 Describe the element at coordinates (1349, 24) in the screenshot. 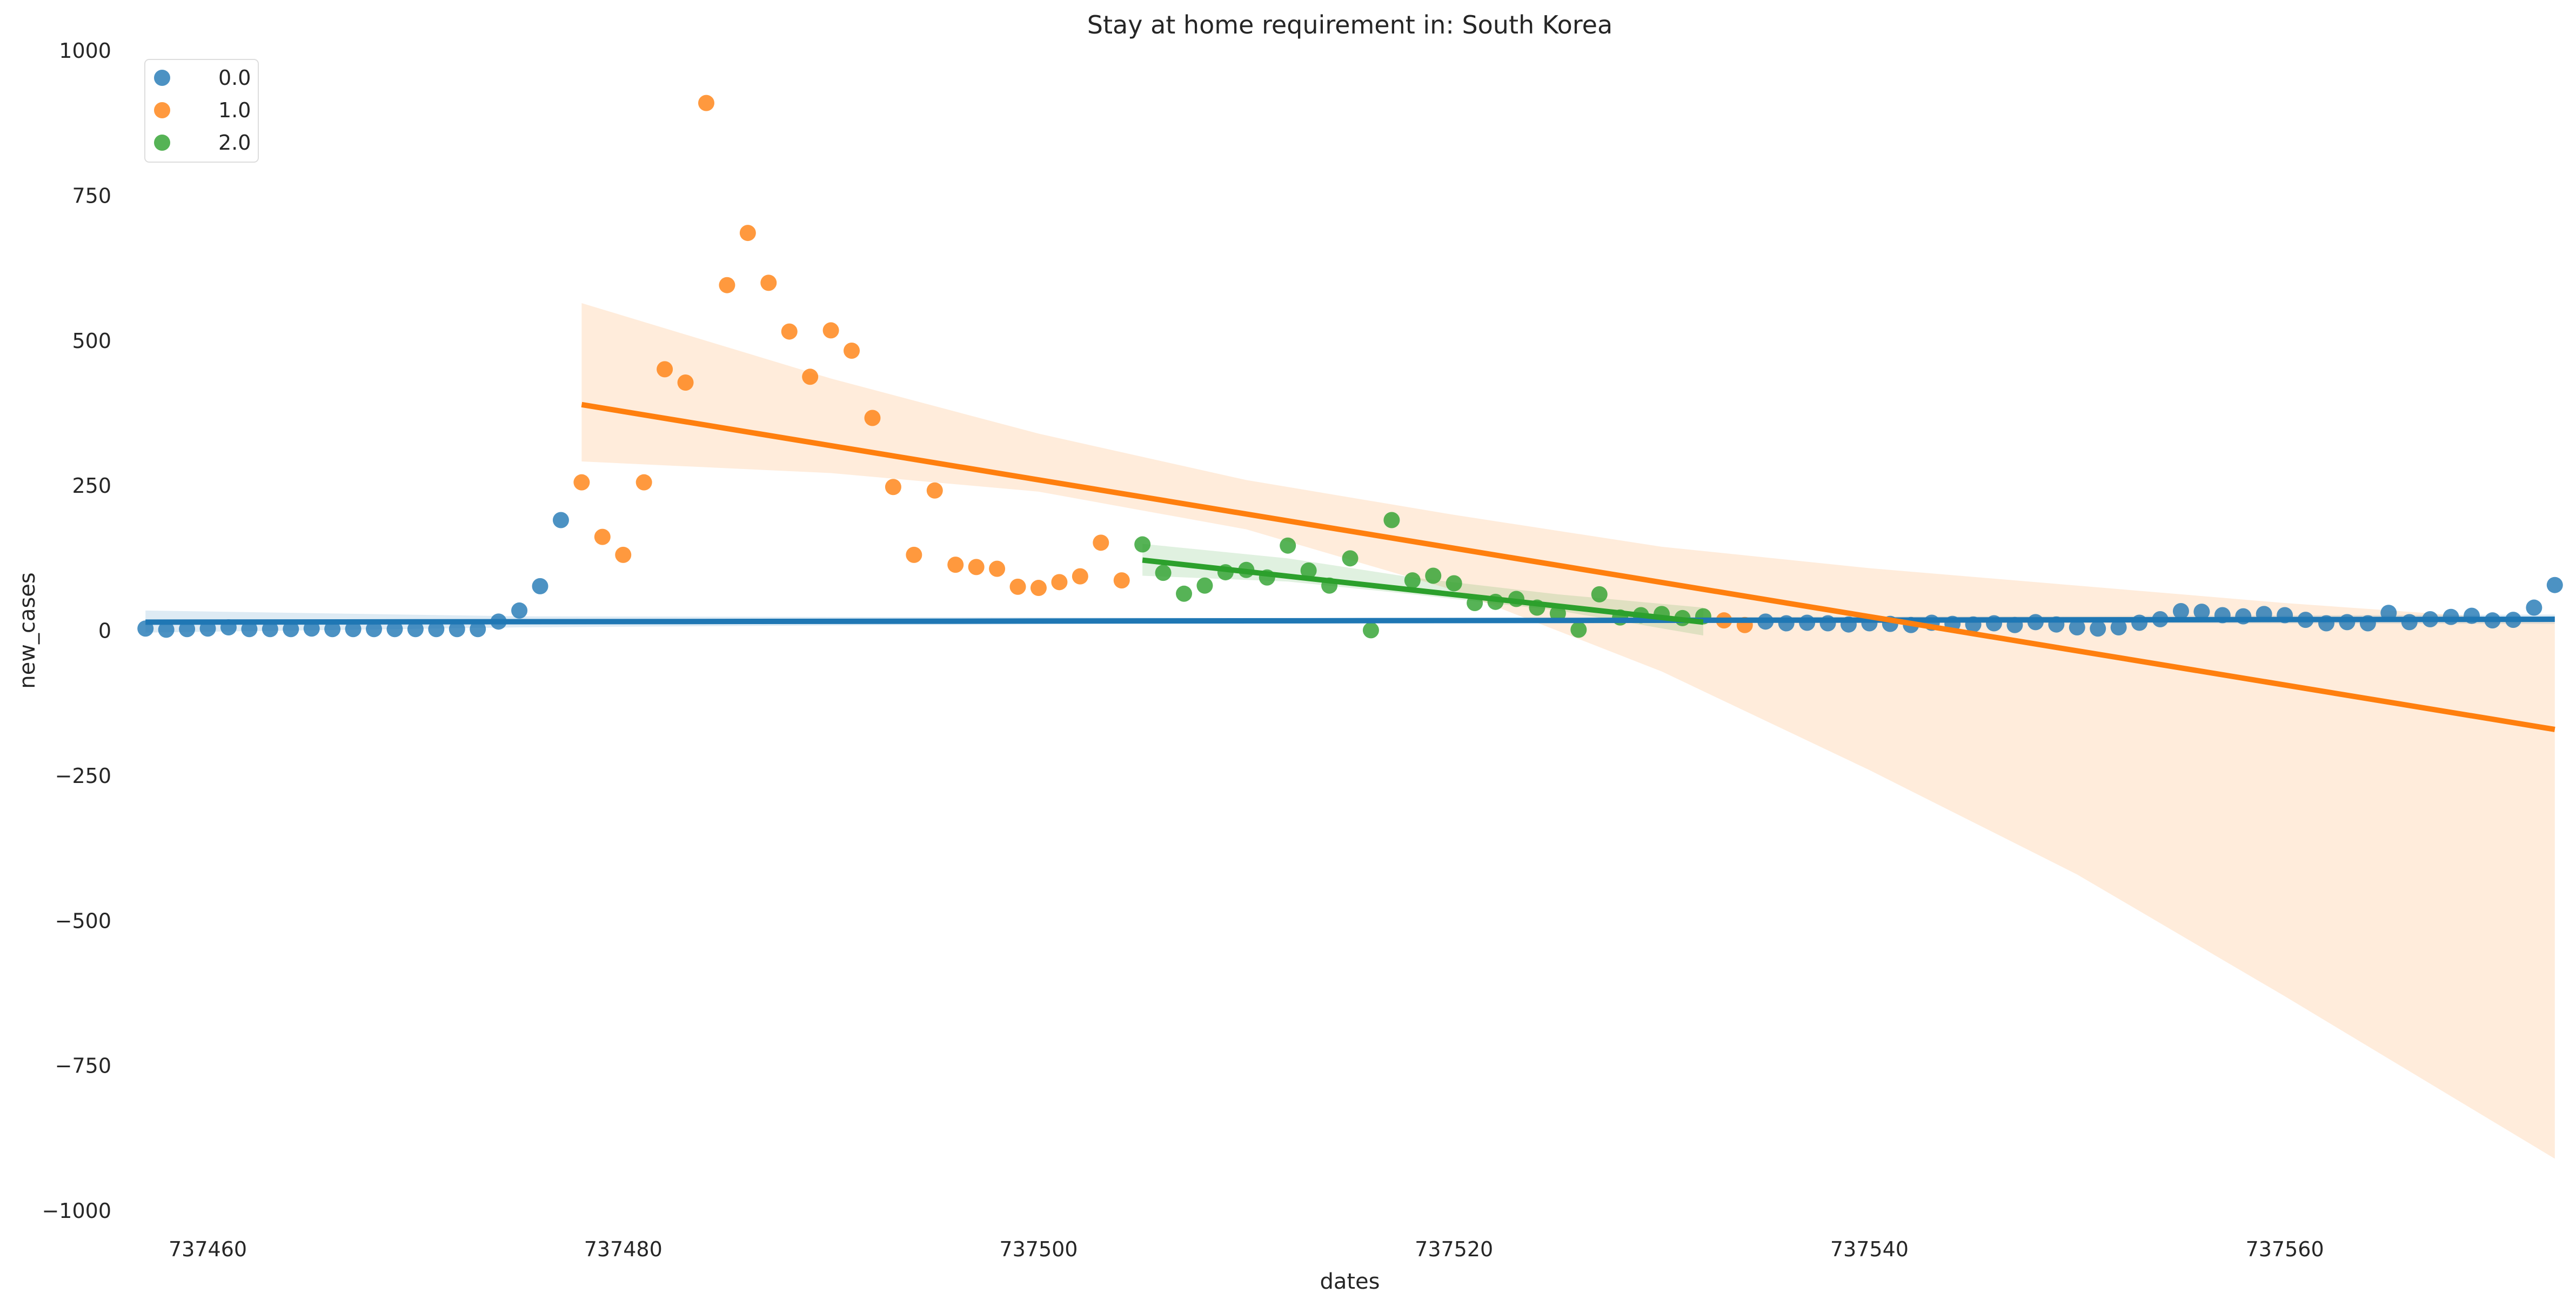

I see `chart-title: Stay at home requirement in: South Korea` at that location.